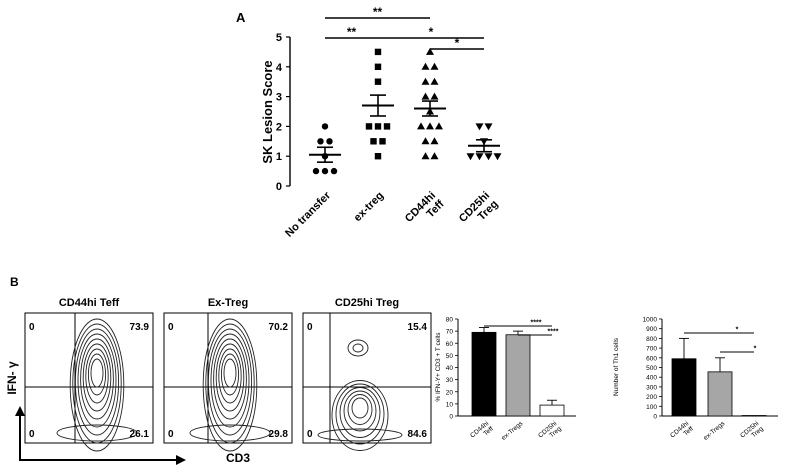 The height and width of the screenshot is (475, 800). I want to click on y-tick-label: 100, so click(651, 407).